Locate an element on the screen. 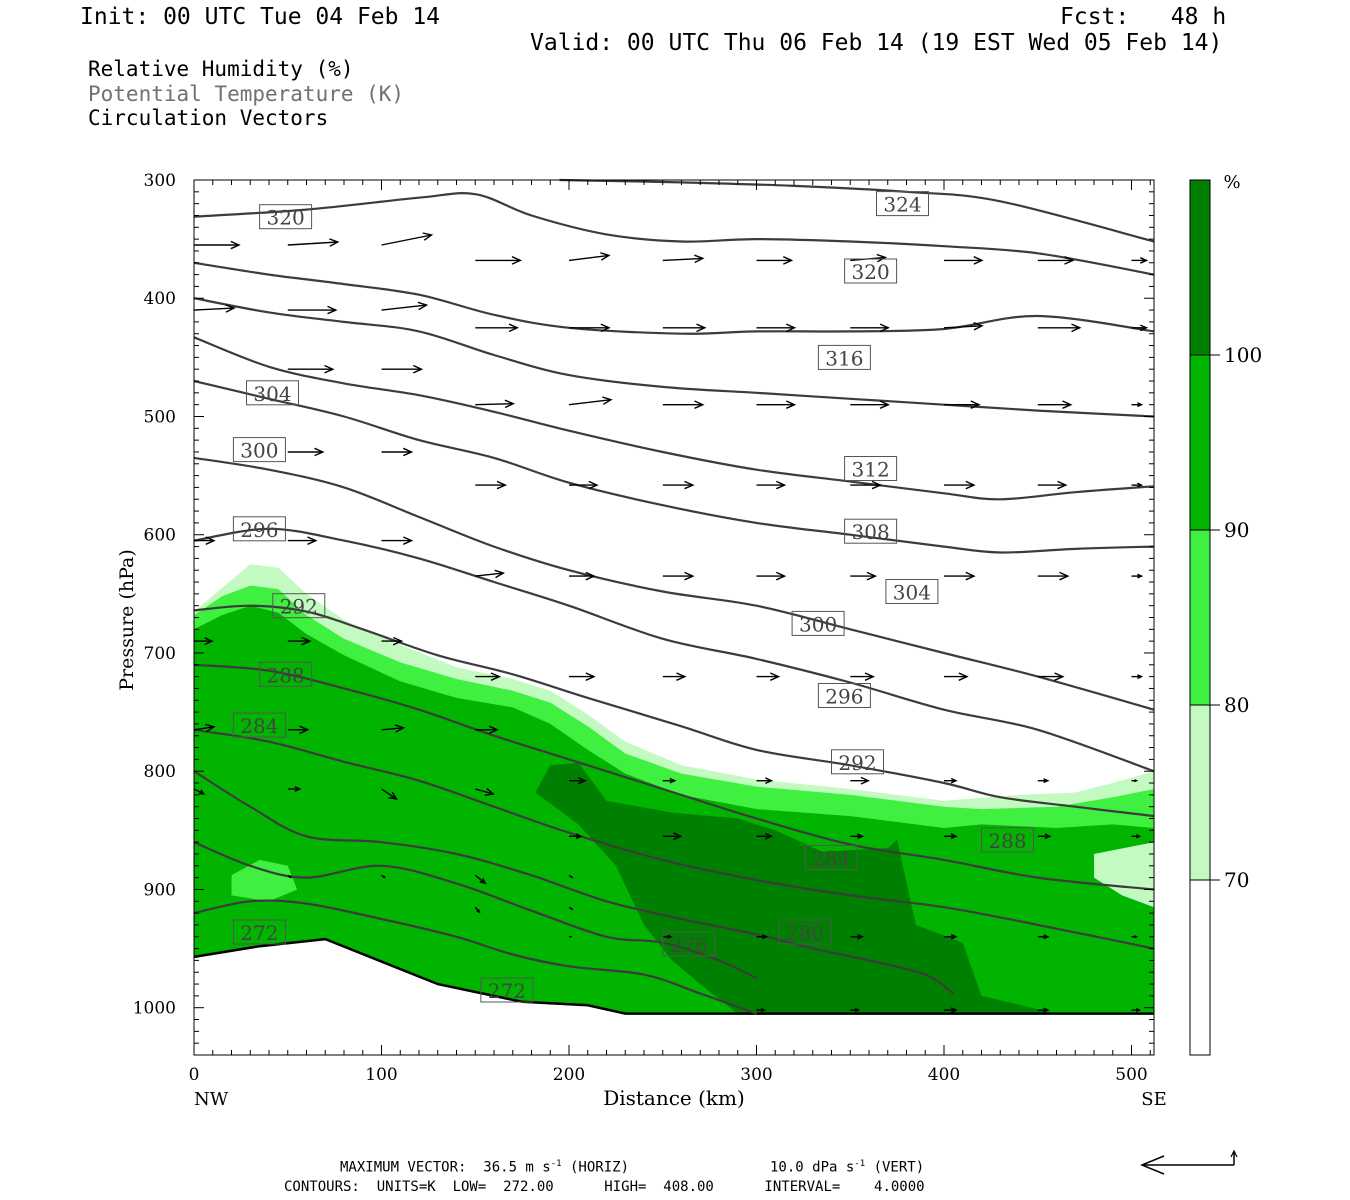  colorbar-label: 70 is located at coordinates (1236, 880).